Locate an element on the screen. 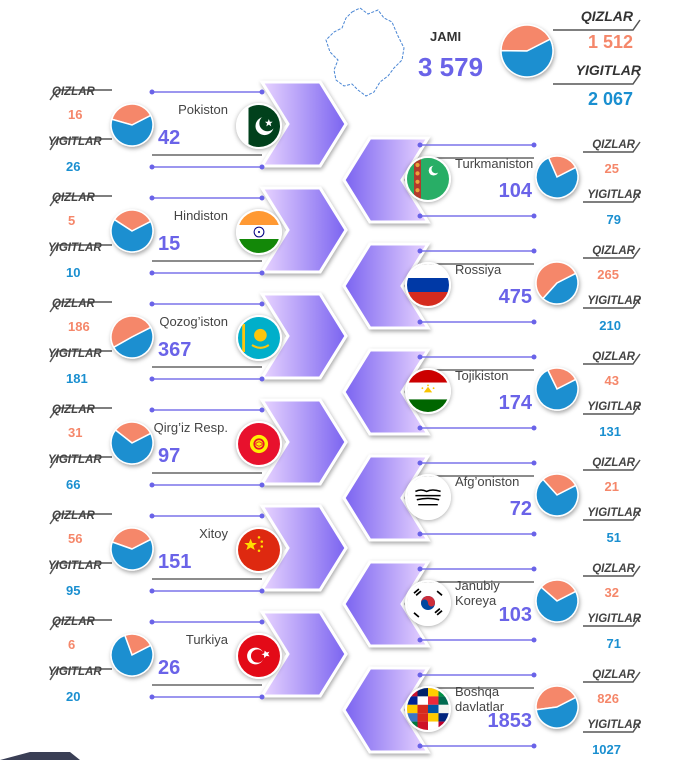 This screenshot has width=687, height=760. afghanistan-flag-icon is located at coordinates (428, 497).